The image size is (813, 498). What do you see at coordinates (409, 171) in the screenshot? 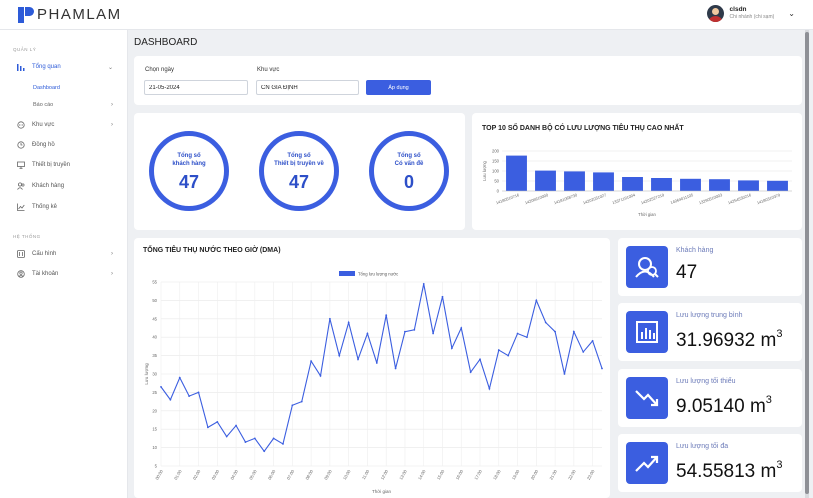
I see `total-issues-circle: Tổng số Có vấn đề 0` at bounding box center [409, 171].